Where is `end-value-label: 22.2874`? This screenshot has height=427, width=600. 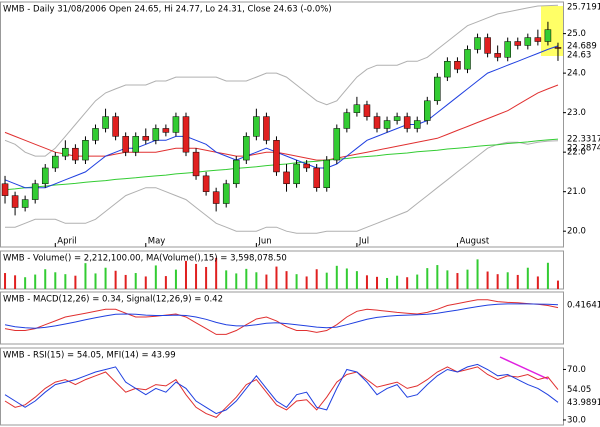 end-value-label: 22.2874 is located at coordinates (583, 149).